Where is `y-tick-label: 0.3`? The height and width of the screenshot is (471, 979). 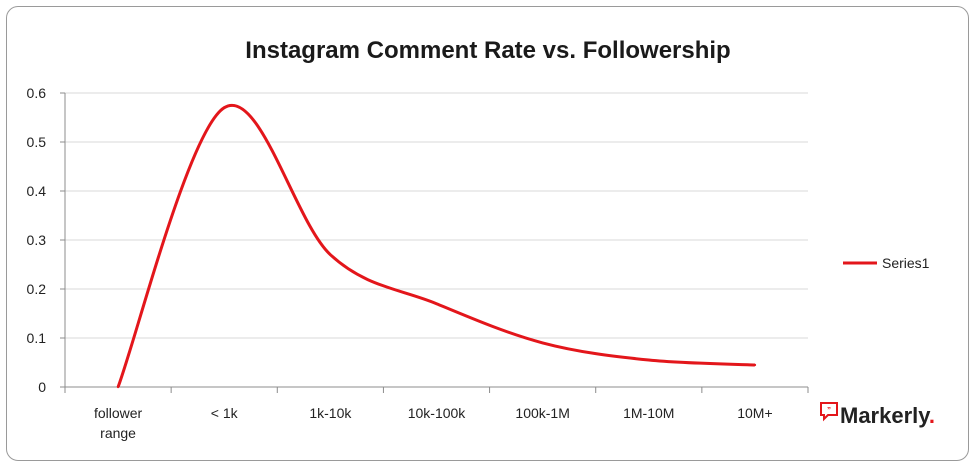 y-tick-label: 0.3 is located at coordinates (37, 240).